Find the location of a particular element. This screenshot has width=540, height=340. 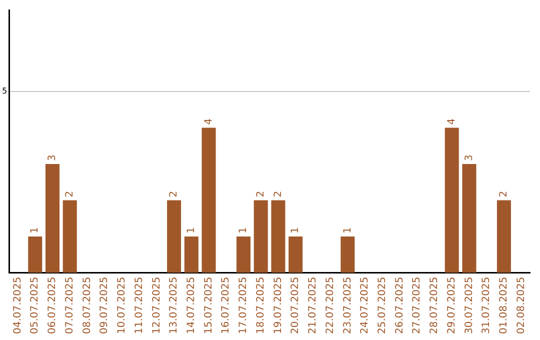

x-tick-label: 01.08.2025 is located at coordinates (504, 305).